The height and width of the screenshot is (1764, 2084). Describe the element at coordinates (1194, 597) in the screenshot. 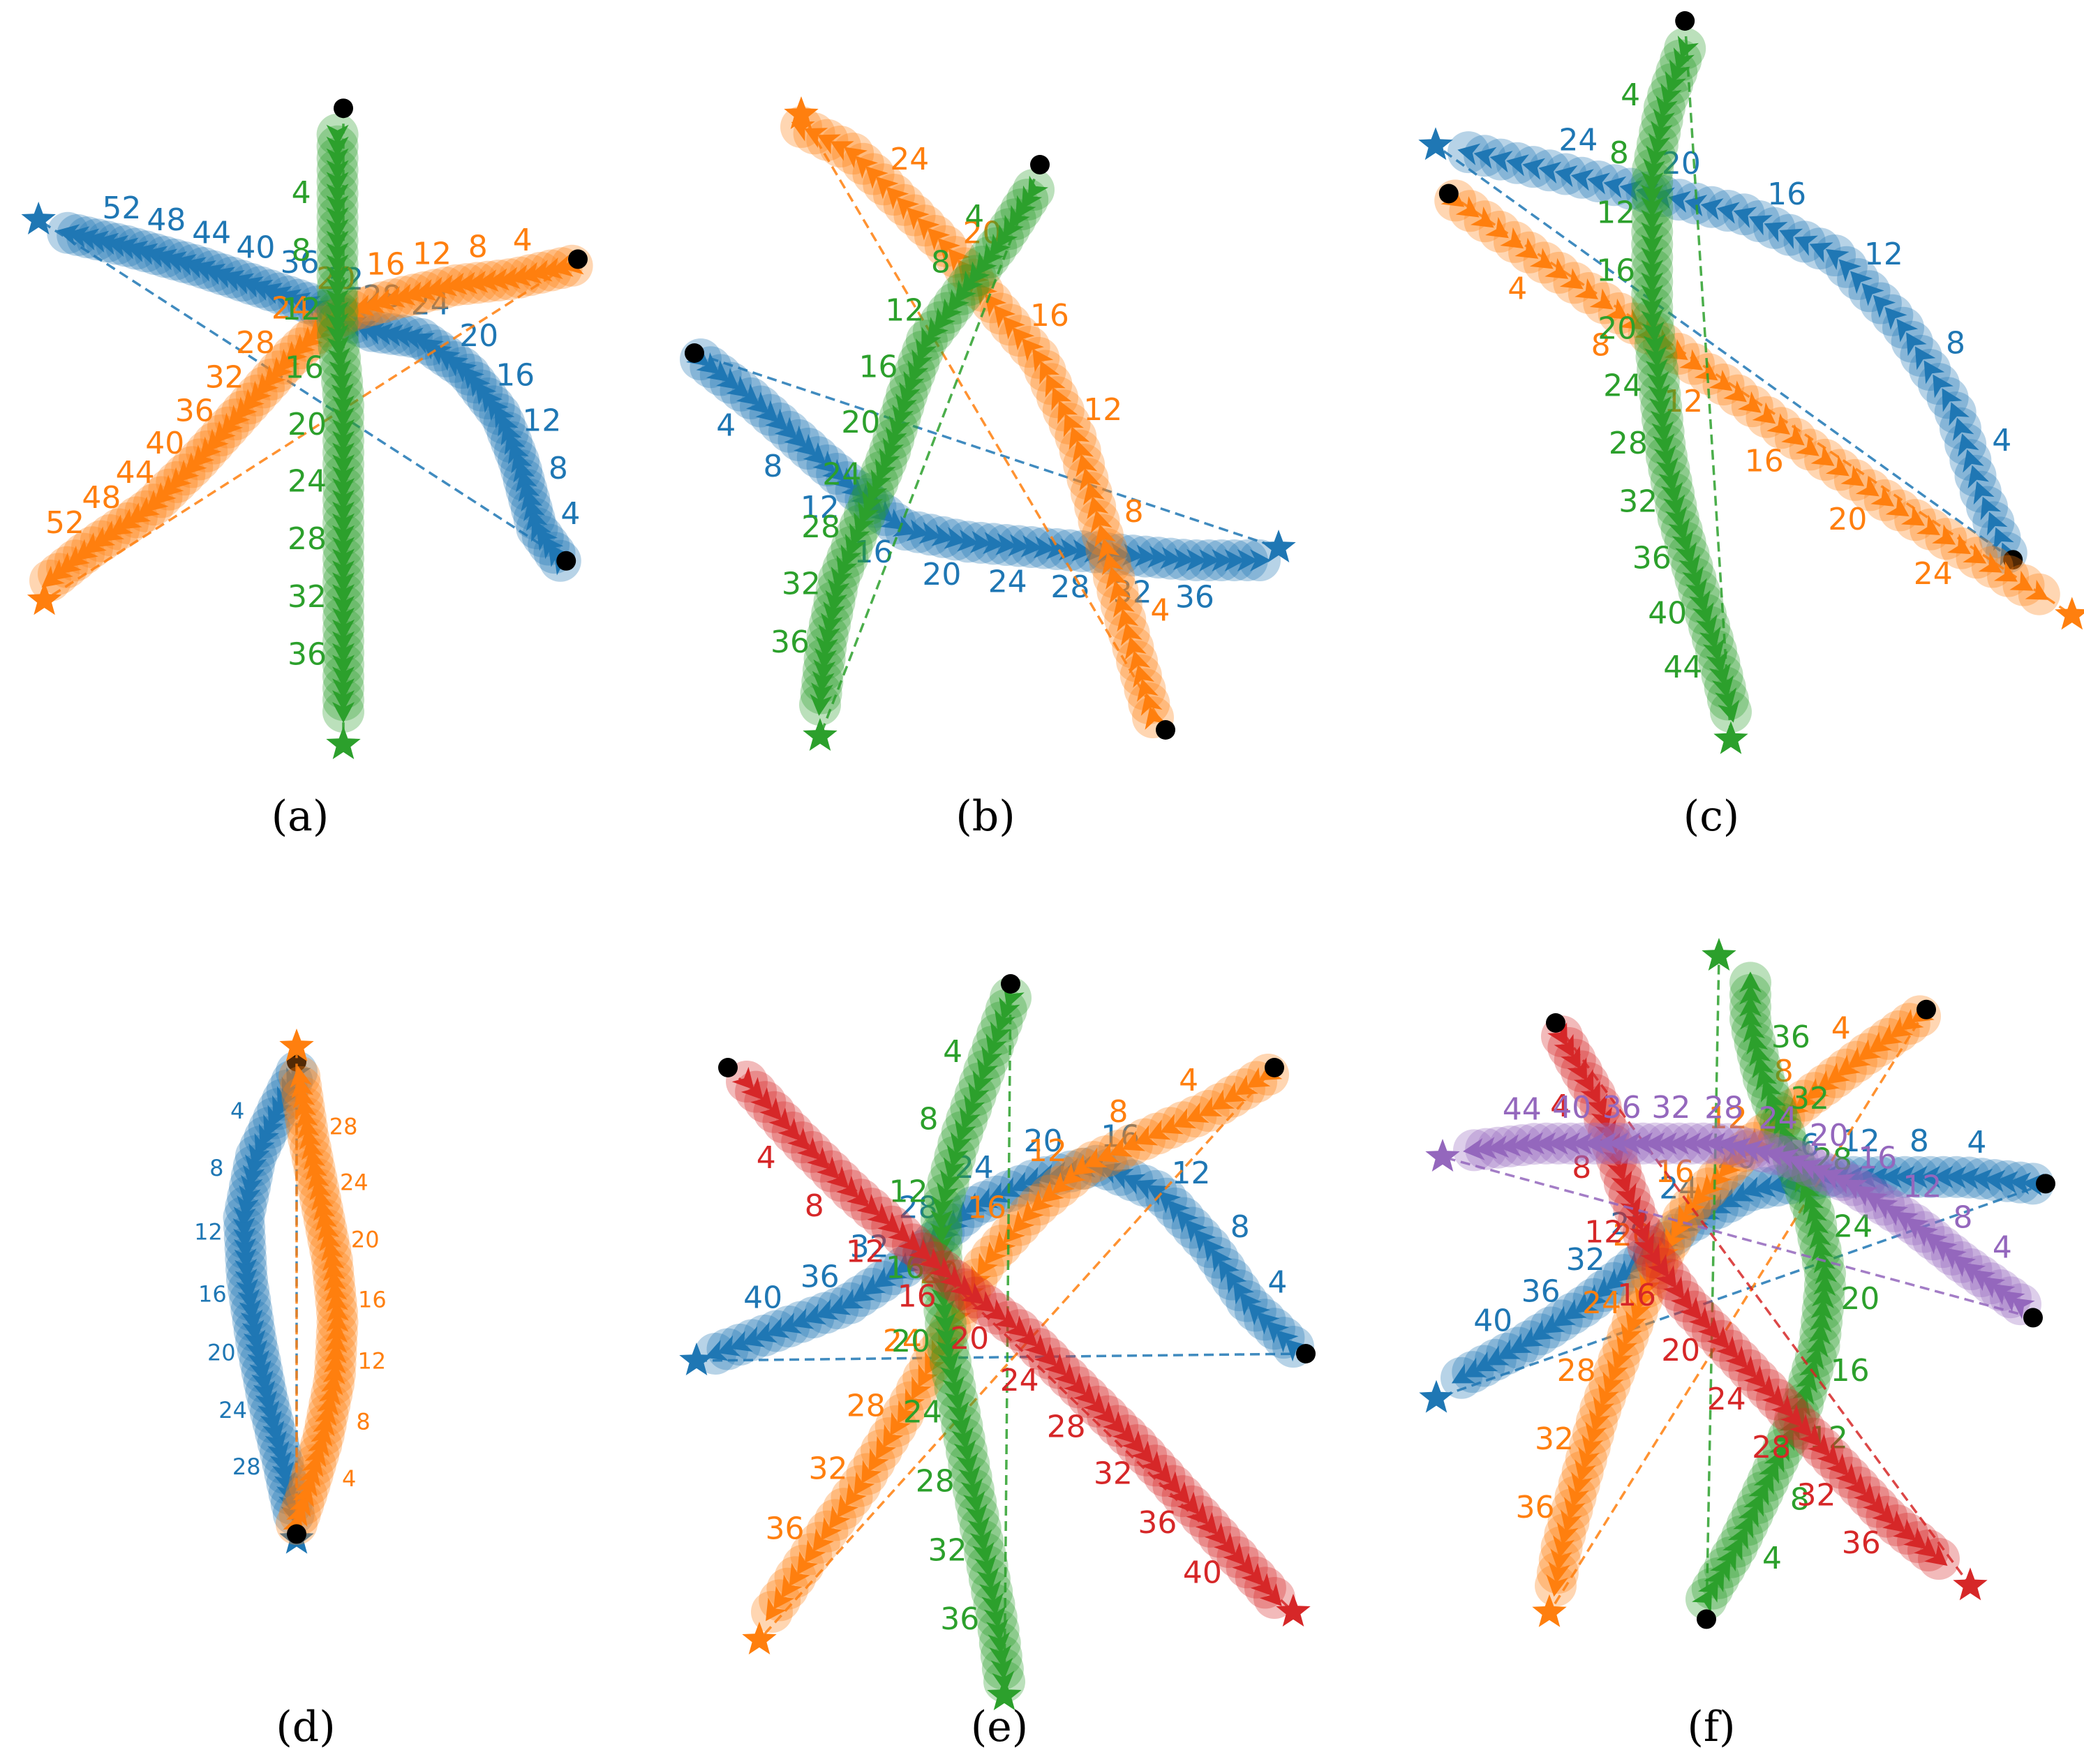

I see `blue-step-label: 36` at that location.